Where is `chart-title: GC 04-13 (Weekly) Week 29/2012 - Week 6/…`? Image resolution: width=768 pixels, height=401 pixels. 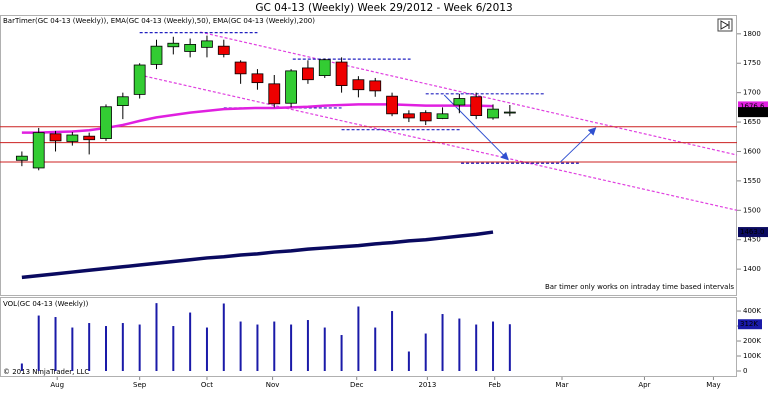 chart-title: GC 04-13 (Weekly) Week 29/2012 - Week 6/… is located at coordinates (383, 8).